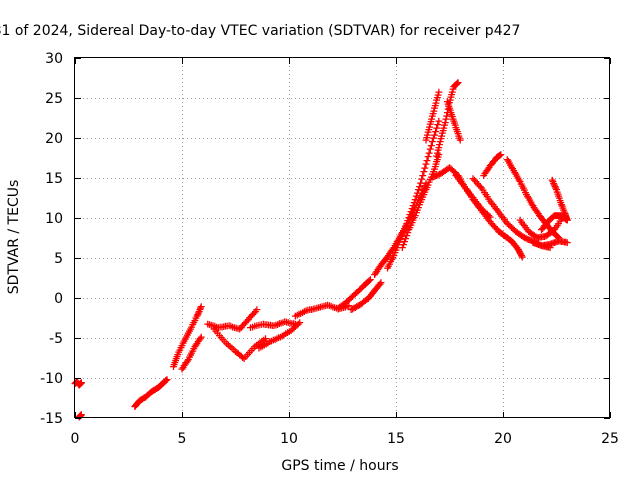  What do you see at coordinates (58, 299) in the screenshot?
I see `y-tick-label: 0` at bounding box center [58, 299].